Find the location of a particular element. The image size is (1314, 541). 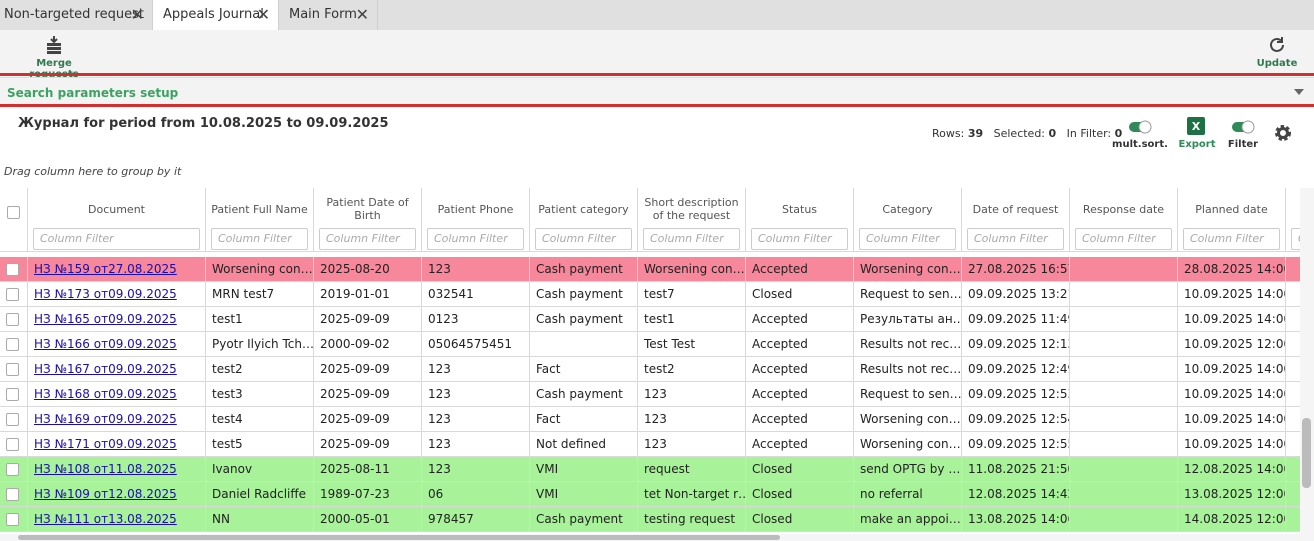

header-cell: Date of request Column Filter is located at coordinates (1016, 220).